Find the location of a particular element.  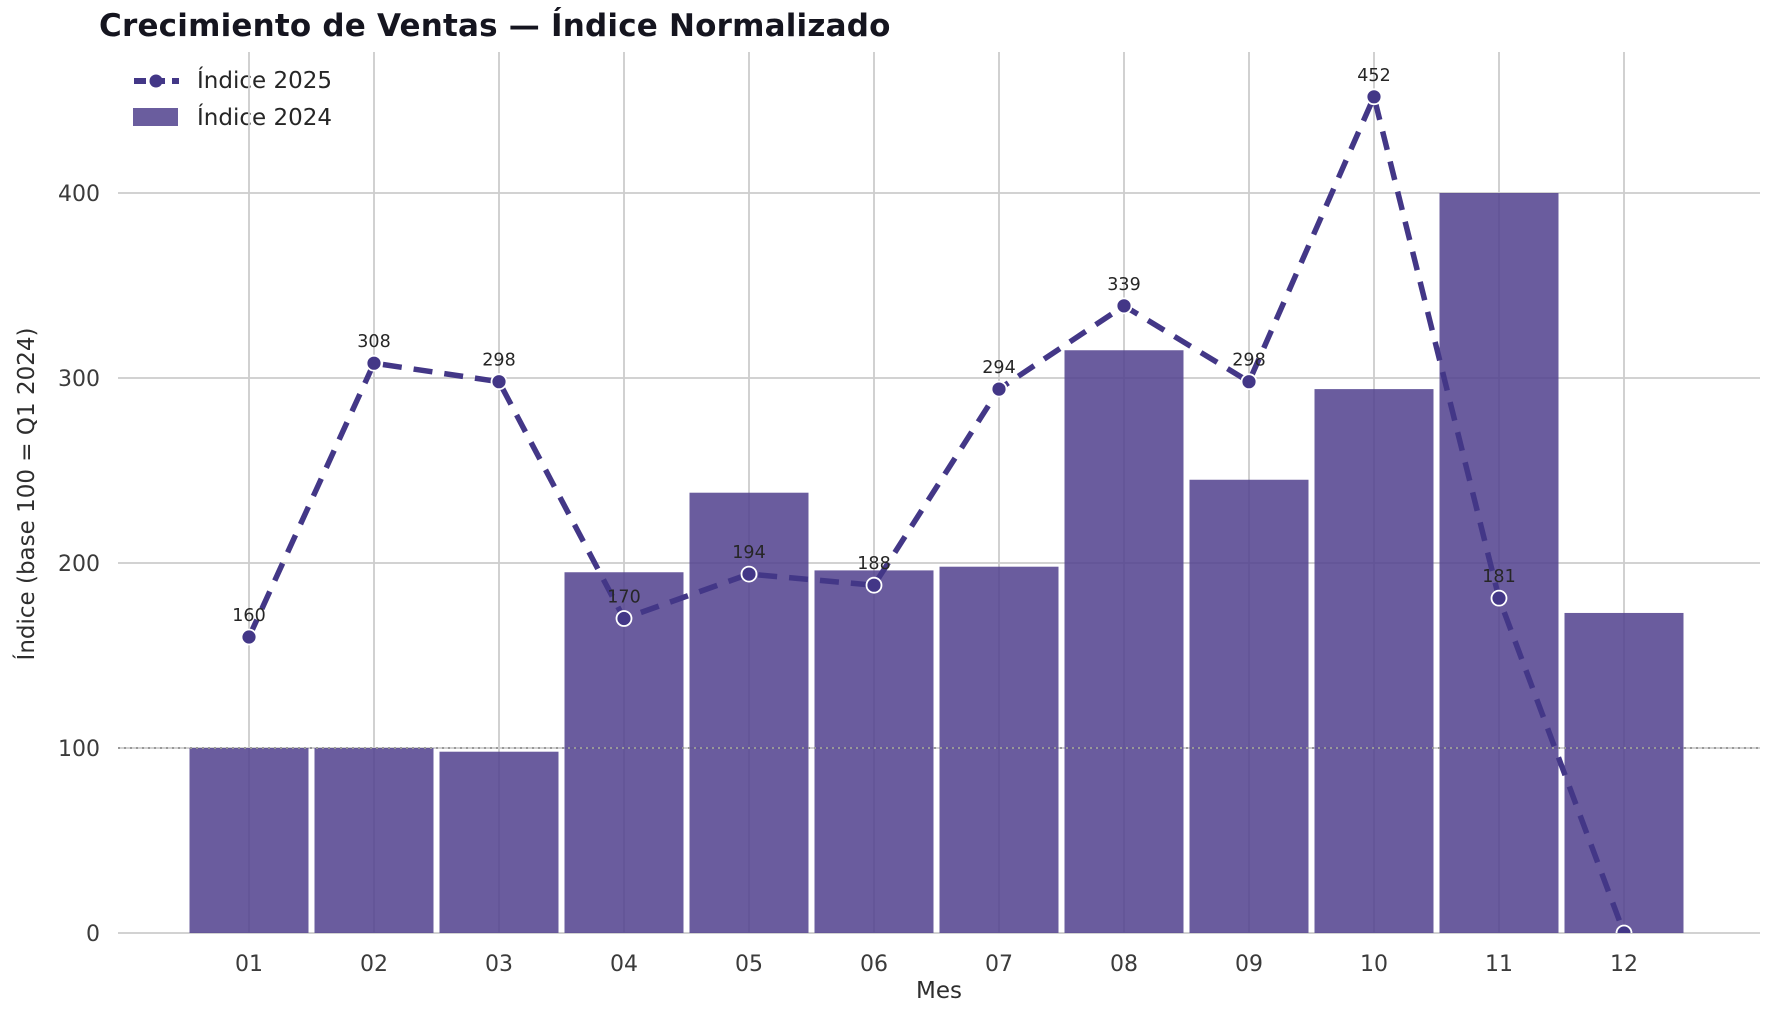

point-label-11: 181 is located at coordinates (1498, 577).